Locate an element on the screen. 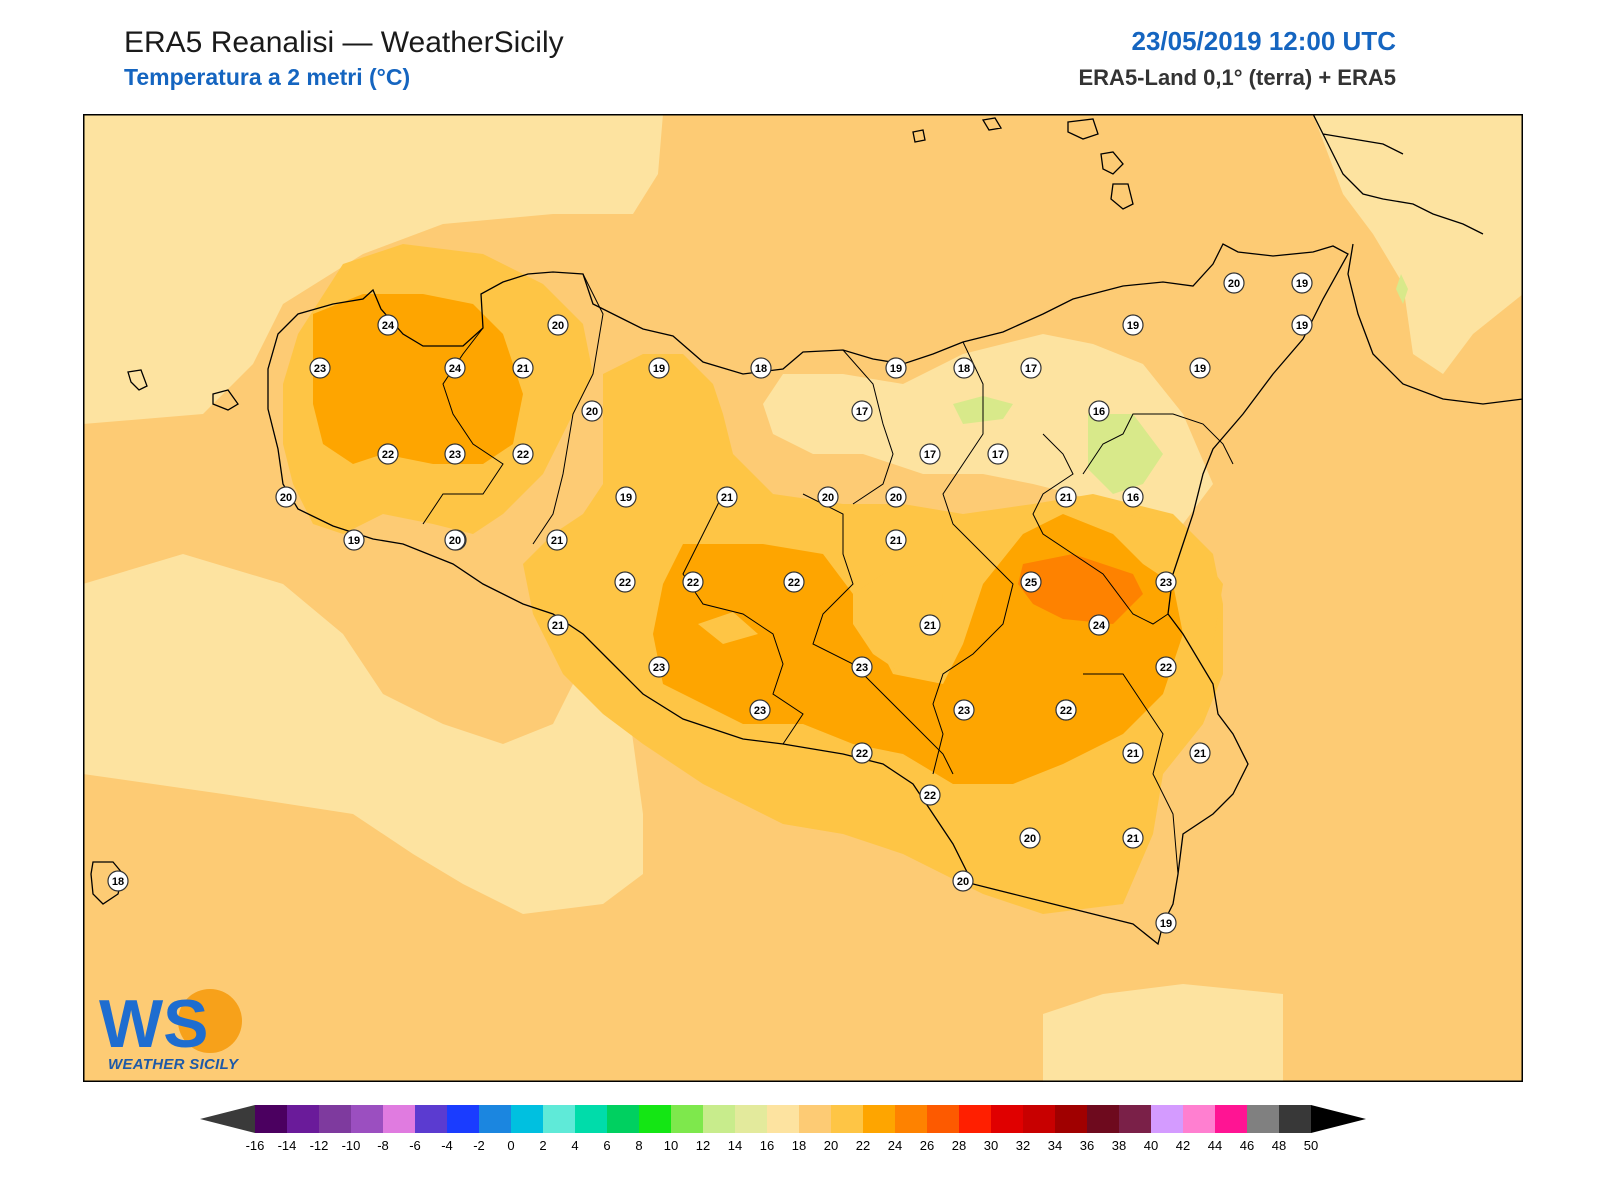 This screenshot has height=1200, width=1600. island-lipari is located at coordinates (1112, 163).